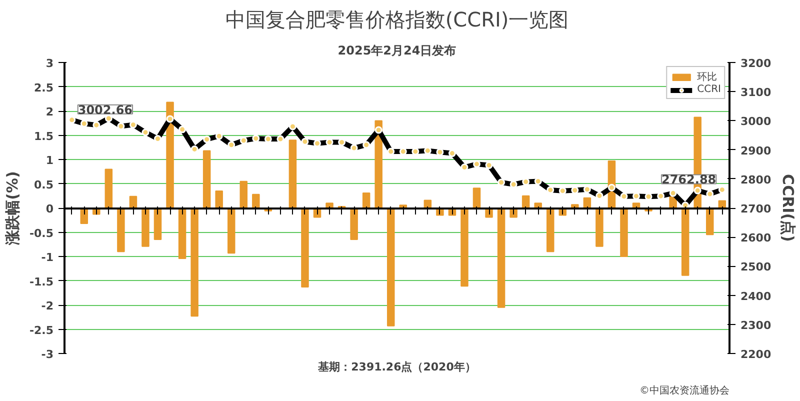 The height and width of the screenshot is (401, 800). What do you see at coordinates (756, 354) in the screenshot?
I see `y2-tick-label: 2200` at bounding box center [756, 354].